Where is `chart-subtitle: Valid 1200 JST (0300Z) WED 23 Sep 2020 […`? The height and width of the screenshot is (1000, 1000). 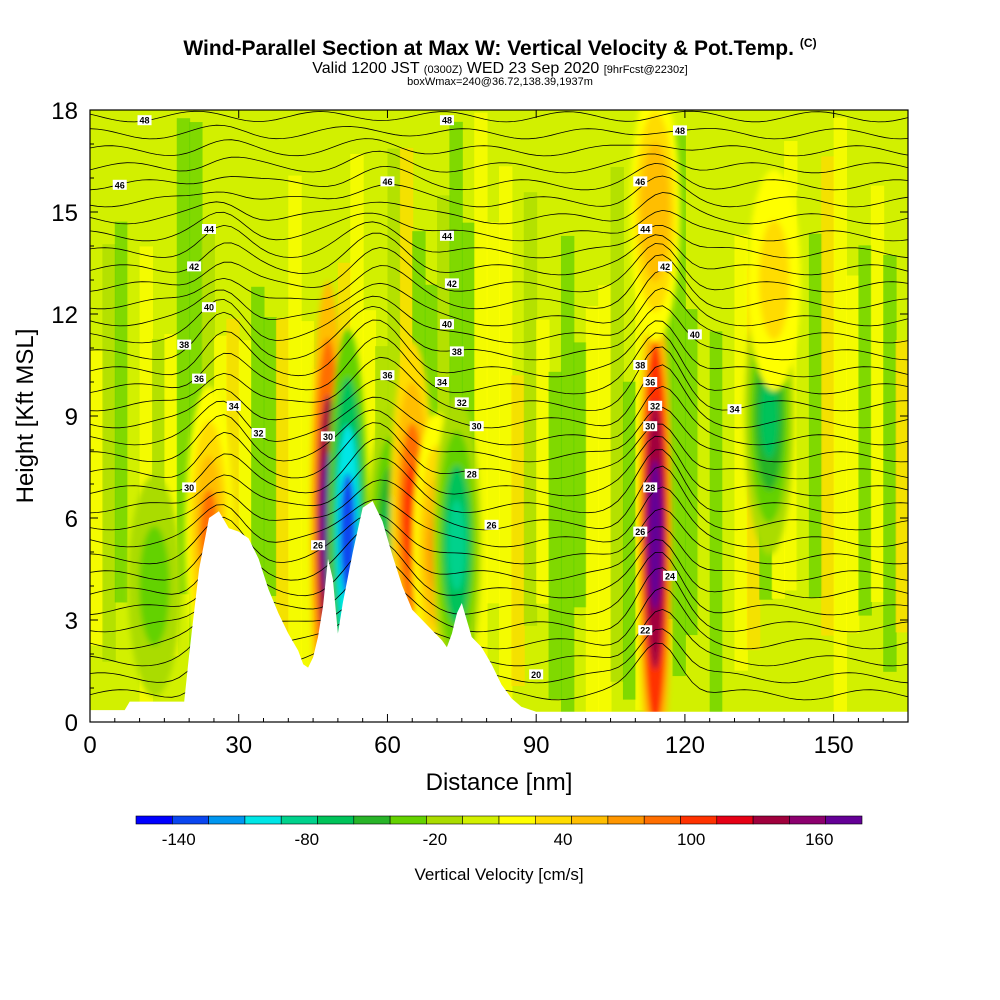
chart-subtitle: Valid 1200 JST (0300Z) WED 23 Sep 2020 [… is located at coordinates (500, 69).